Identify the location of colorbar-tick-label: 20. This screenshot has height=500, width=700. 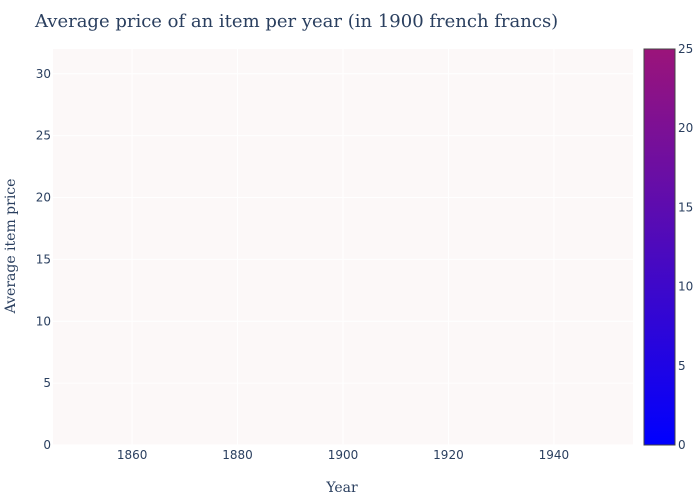
(685, 128).